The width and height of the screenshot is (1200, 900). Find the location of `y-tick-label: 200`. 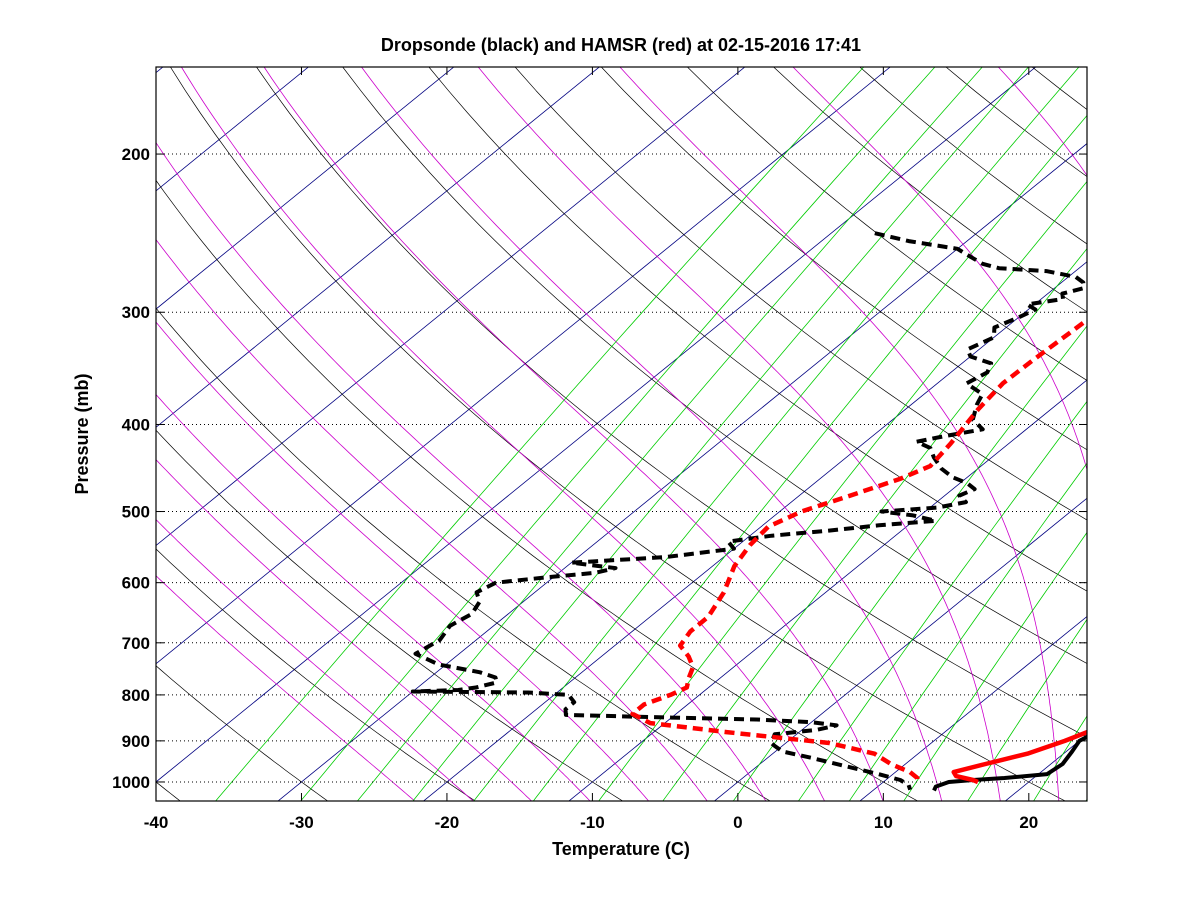

y-tick-label: 200 is located at coordinates (136, 154).